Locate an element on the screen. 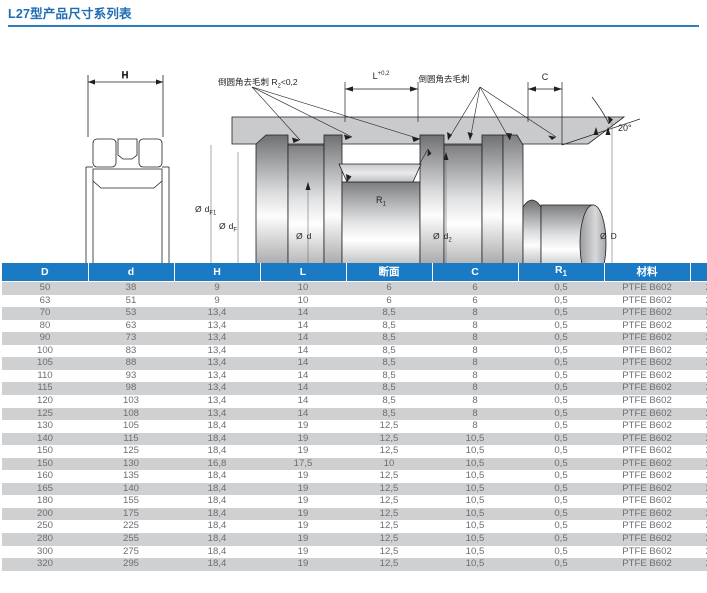 Image resolution: width=707 pixels, height=593 pixels. cell-d: 103 is located at coordinates (131, 401).